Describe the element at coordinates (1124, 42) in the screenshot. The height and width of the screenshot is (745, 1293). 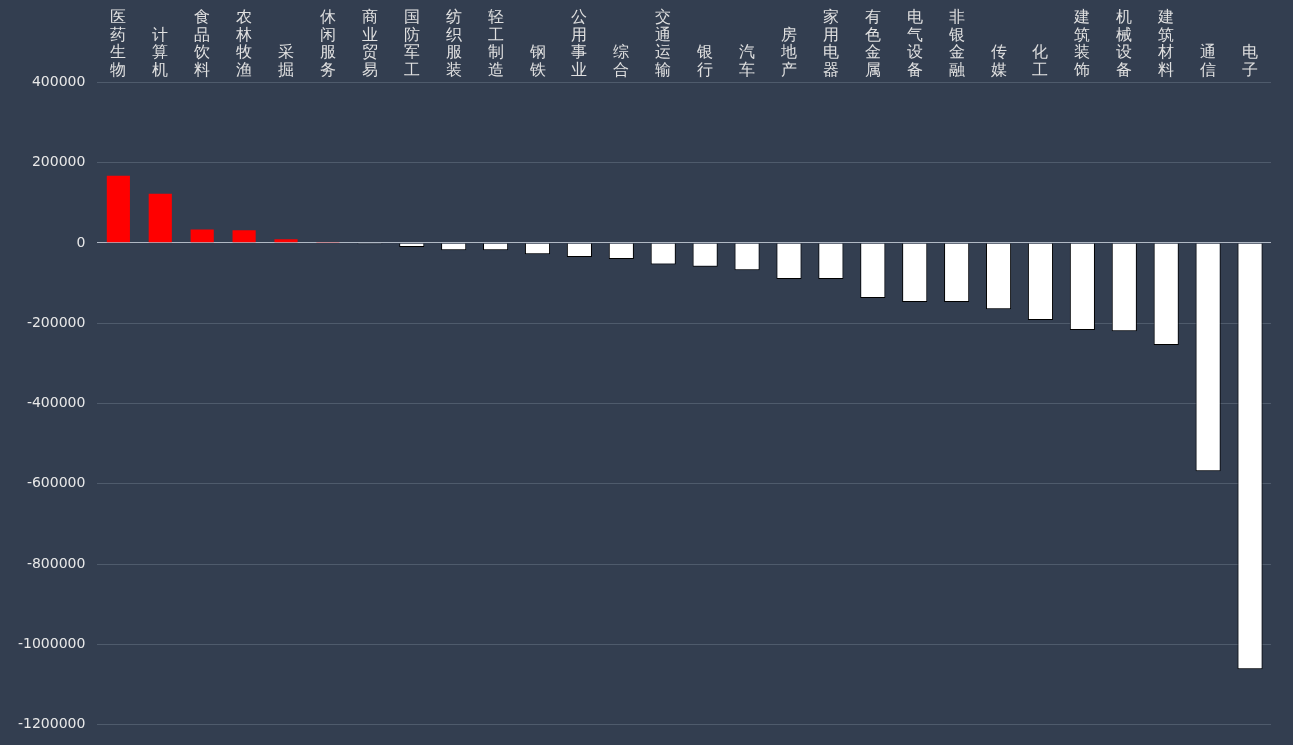
I see `x-tick-label: 机械设备` at that location.